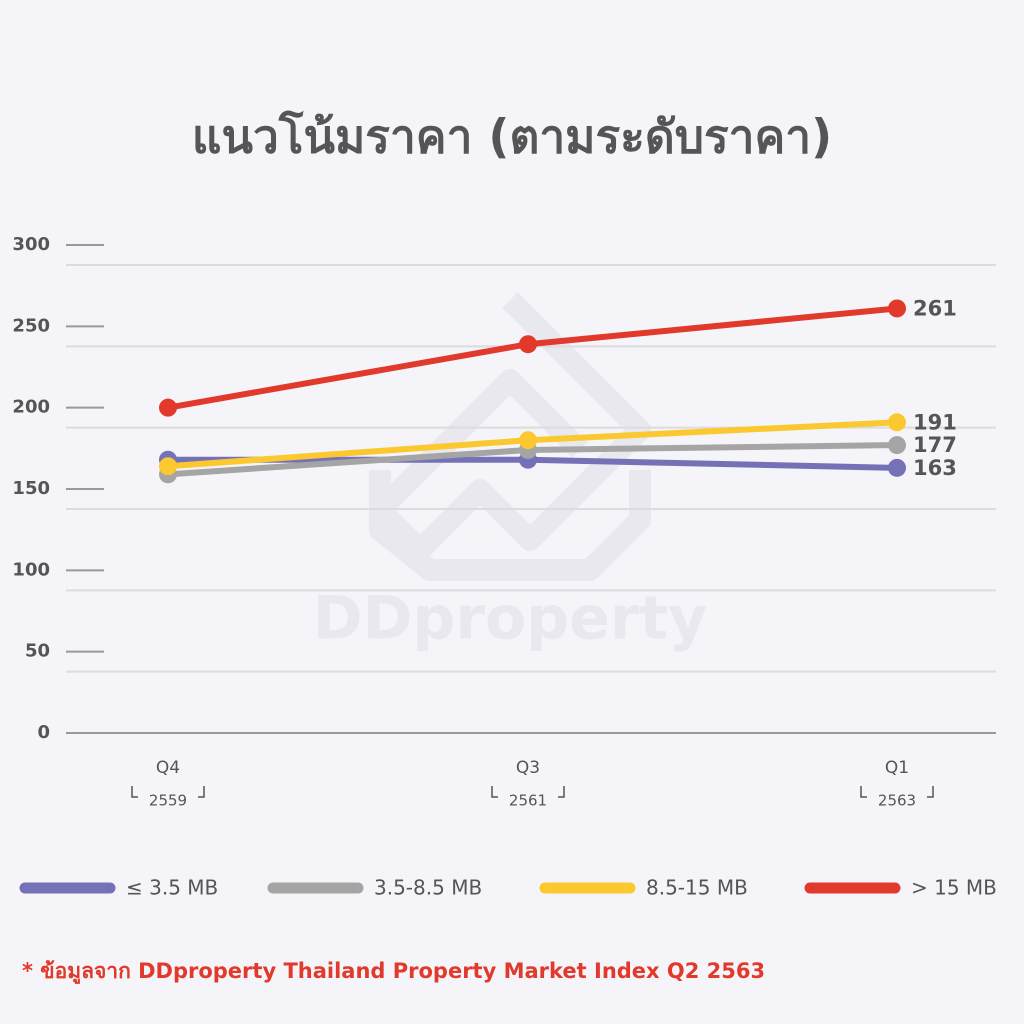 The height and width of the screenshot is (1024, 1024). Describe the element at coordinates (37, 651) in the screenshot. I see `y-tick-label: 50` at that location.